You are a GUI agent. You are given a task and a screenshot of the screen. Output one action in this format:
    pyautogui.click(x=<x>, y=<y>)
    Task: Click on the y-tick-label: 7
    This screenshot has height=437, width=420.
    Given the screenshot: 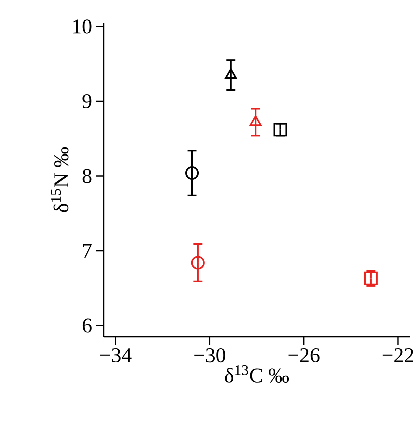 What is the action you would take?
    pyautogui.click(x=87, y=251)
    